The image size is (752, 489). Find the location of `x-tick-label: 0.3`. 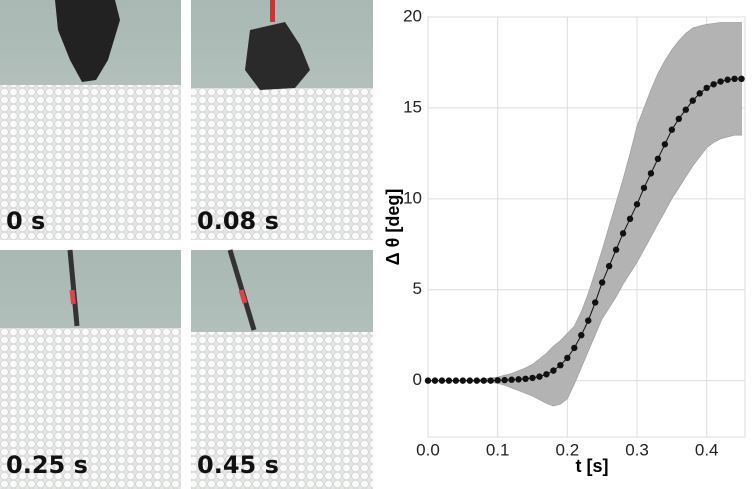

x-tick-label: 0.3 is located at coordinates (637, 449).